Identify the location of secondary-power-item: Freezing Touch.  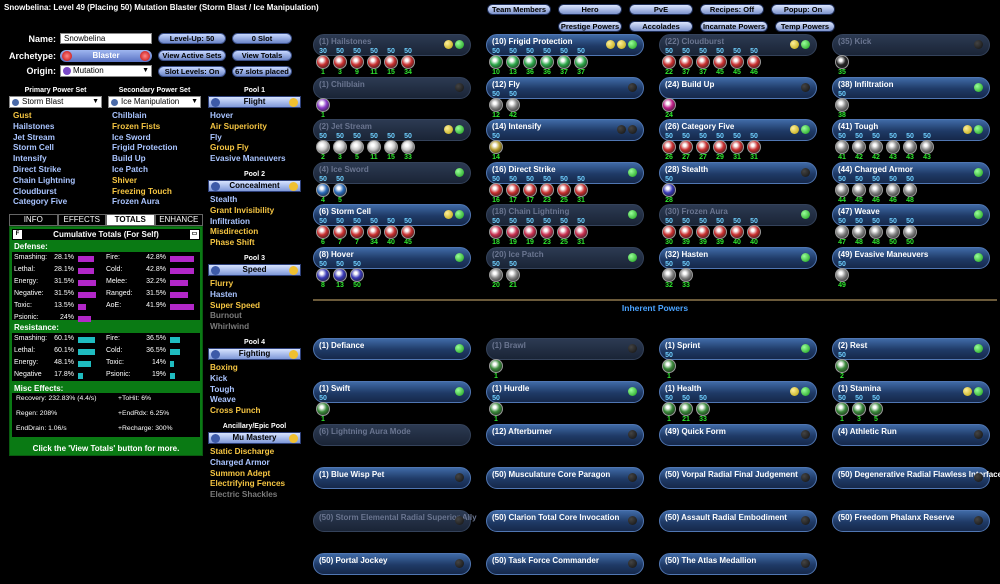
(142, 191).